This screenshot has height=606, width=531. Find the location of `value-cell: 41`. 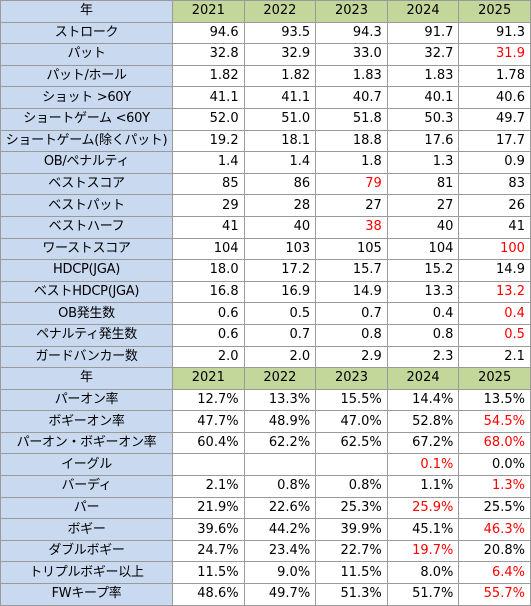

value-cell: 41 is located at coordinates (494, 227).